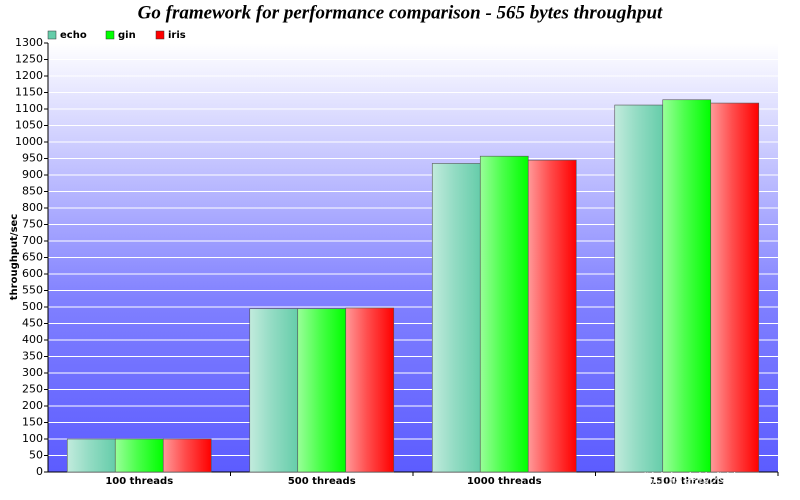 Image resolution: width=800 pixels, height=500 pixels. Describe the element at coordinates (29, 108) in the screenshot. I see `y-tick-label: 1100` at that location.